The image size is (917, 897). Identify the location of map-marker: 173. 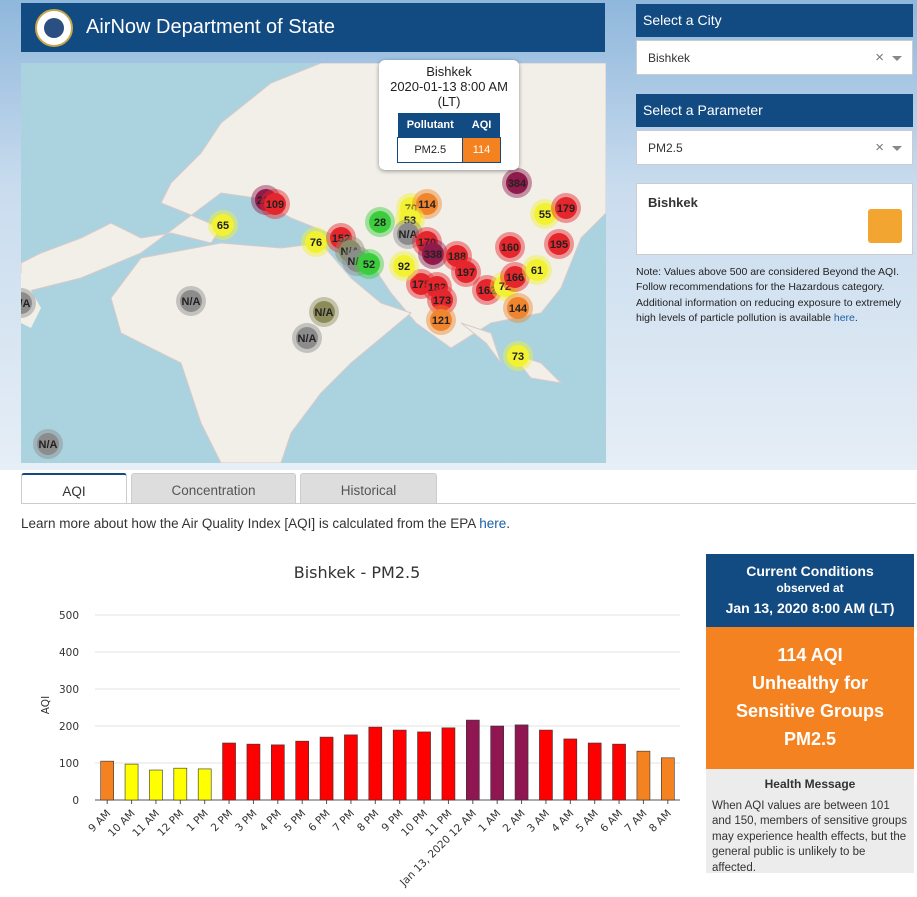
(442, 300).